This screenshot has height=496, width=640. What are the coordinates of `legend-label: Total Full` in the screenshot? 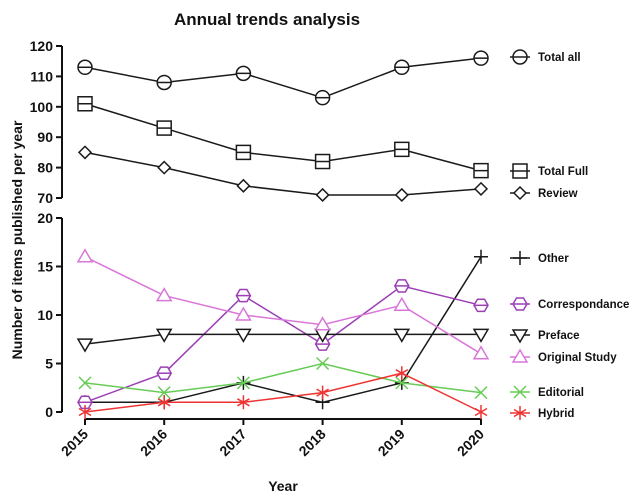 It's located at (563, 172).